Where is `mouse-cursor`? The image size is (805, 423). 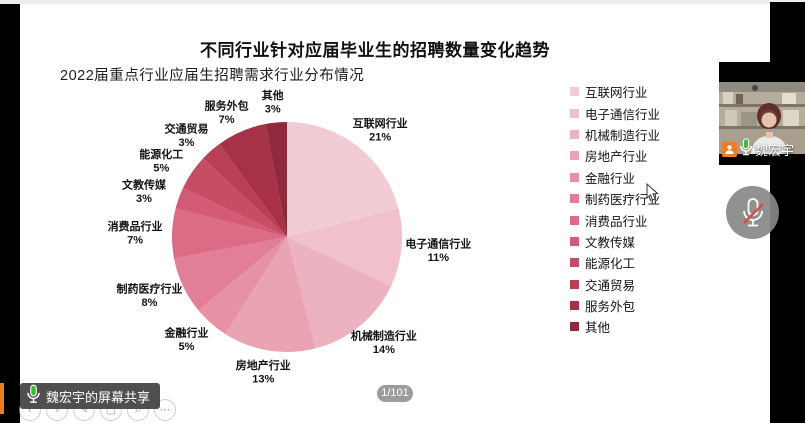 mouse-cursor is located at coordinates (652, 192).